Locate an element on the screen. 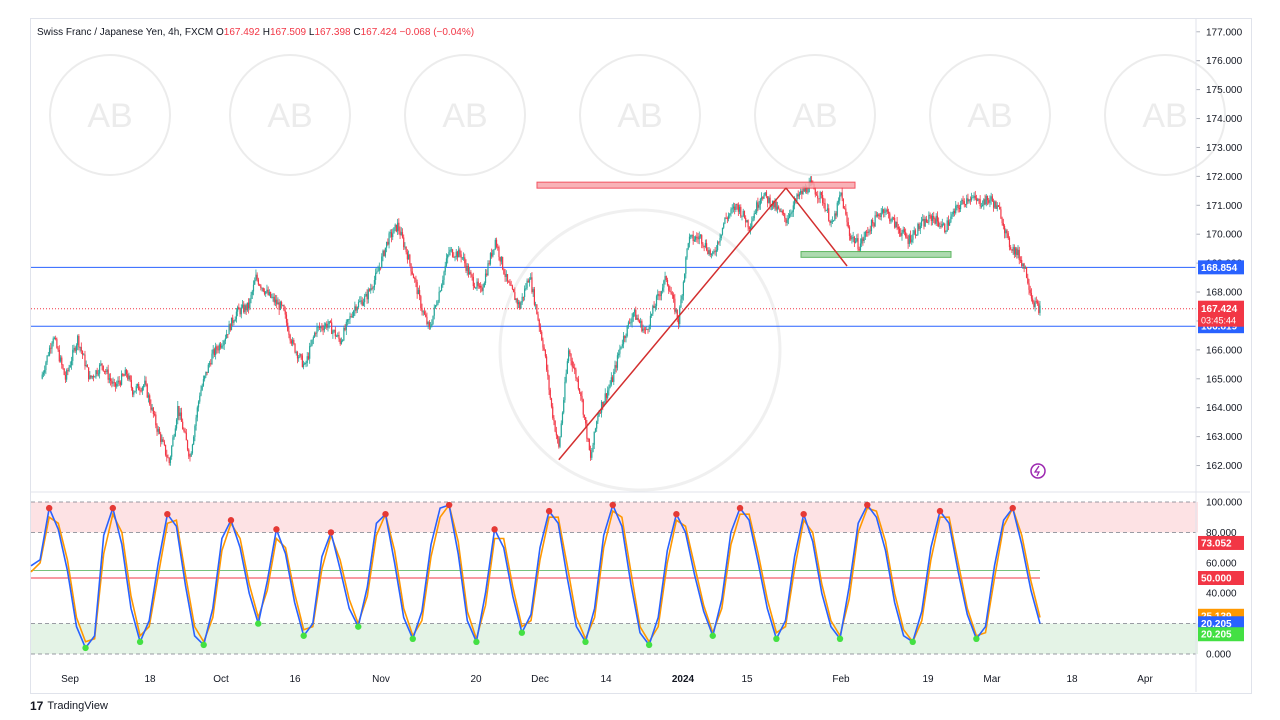 The width and height of the screenshot is (1280, 720). tradingview-brand: 17 TradingView is located at coordinates (69, 706).